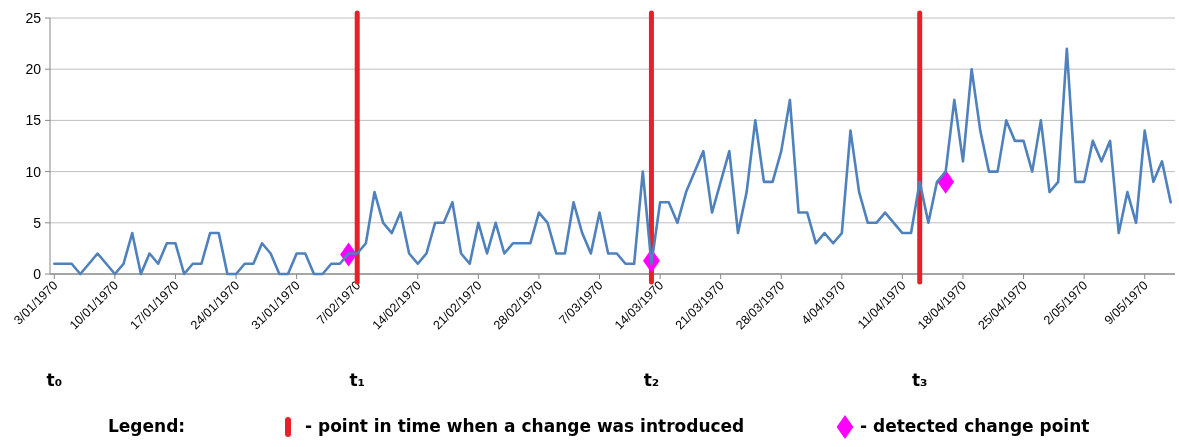  I want to click on text: t₁, so click(357, 380).